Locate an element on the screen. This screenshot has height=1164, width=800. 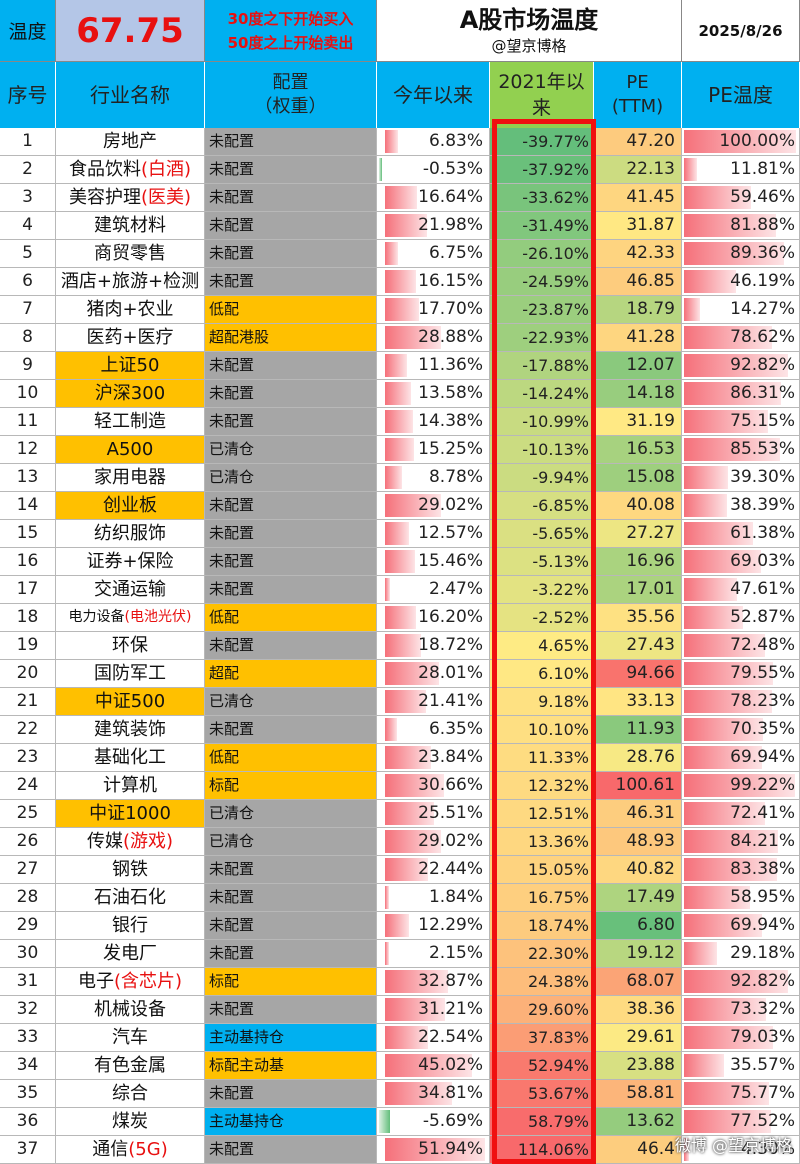
pe-temperature-value: 78.23% is located at coordinates (762, 701).